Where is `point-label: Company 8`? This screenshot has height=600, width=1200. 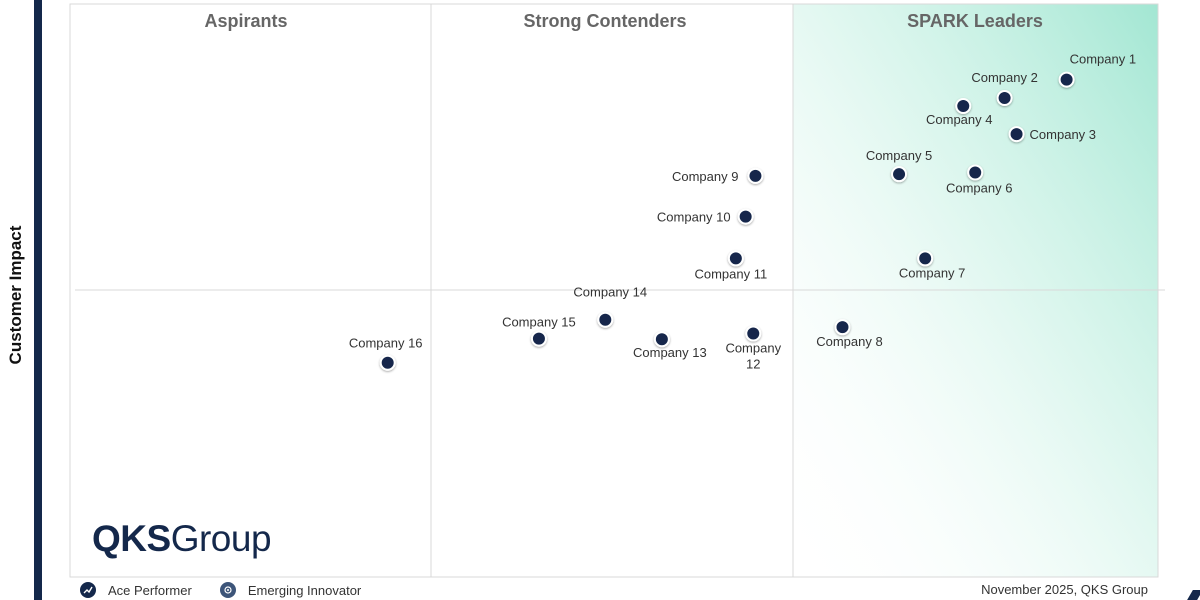
point-label: Company 8 is located at coordinates (849, 341).